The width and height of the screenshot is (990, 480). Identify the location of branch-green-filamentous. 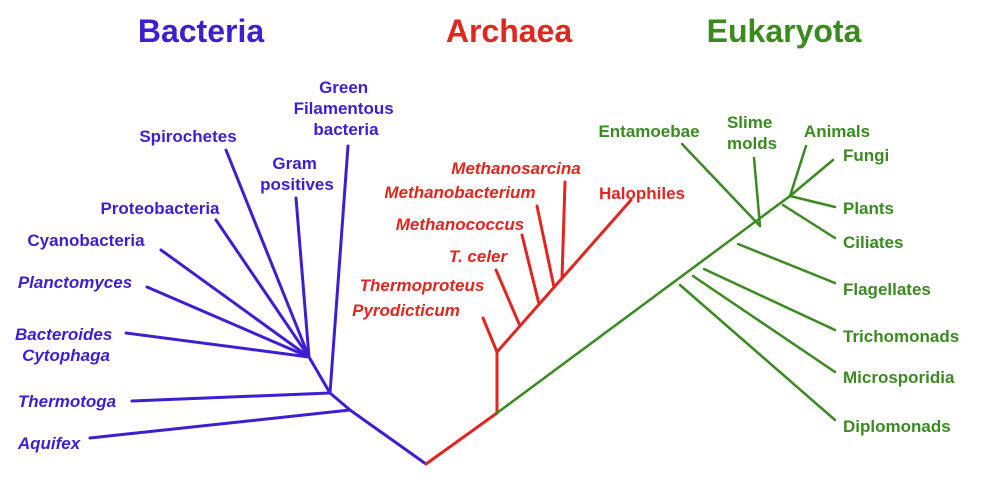
(339, 269).